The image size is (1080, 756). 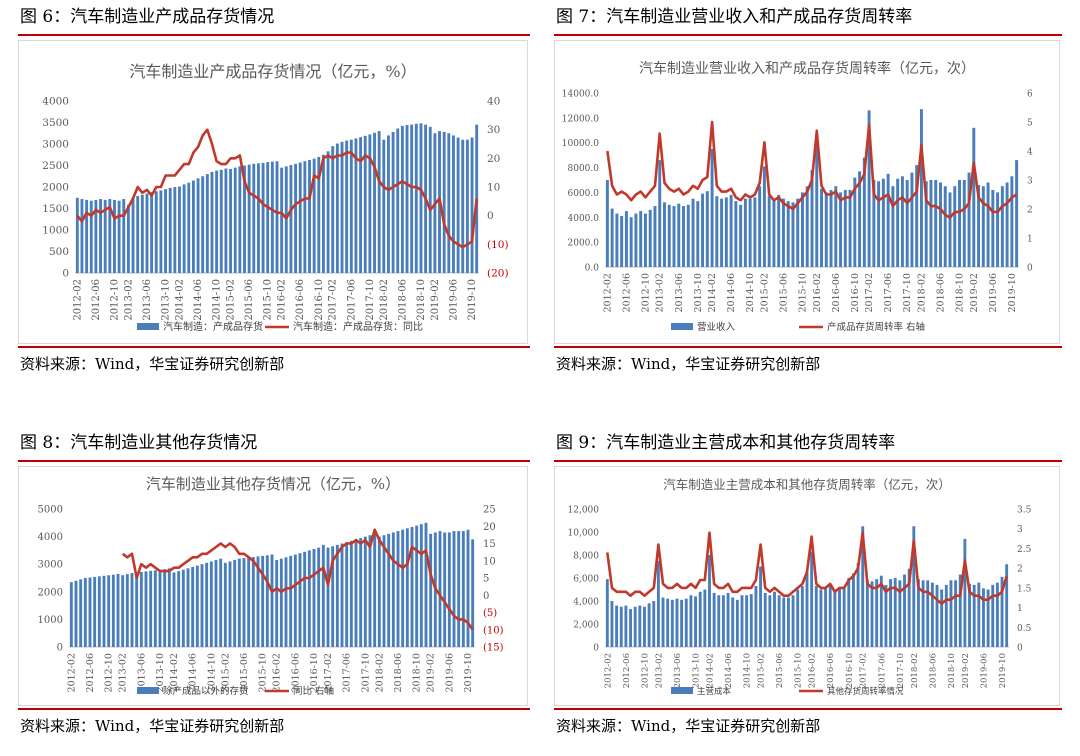 What do you see at coordinates (274, 35) in the screenshot?
I see `figure-6-top-rule` at bounding box center [274, 35].